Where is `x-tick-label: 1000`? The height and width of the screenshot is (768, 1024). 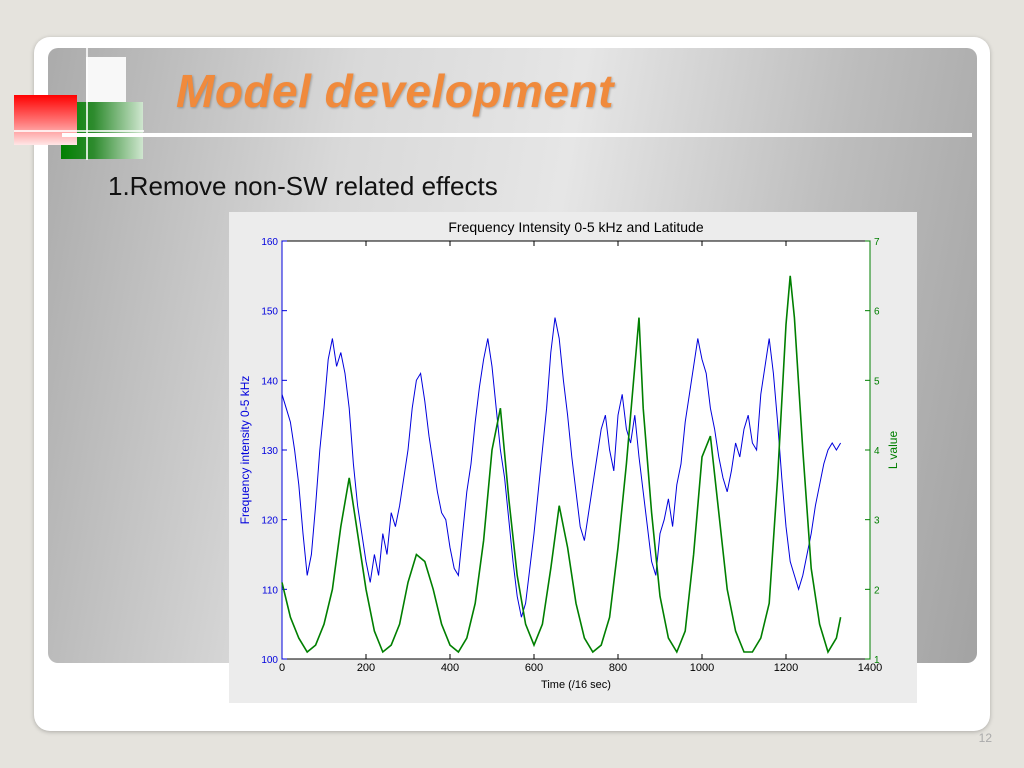 x-tick-label: 1000 is located at coordinates (702, 668).